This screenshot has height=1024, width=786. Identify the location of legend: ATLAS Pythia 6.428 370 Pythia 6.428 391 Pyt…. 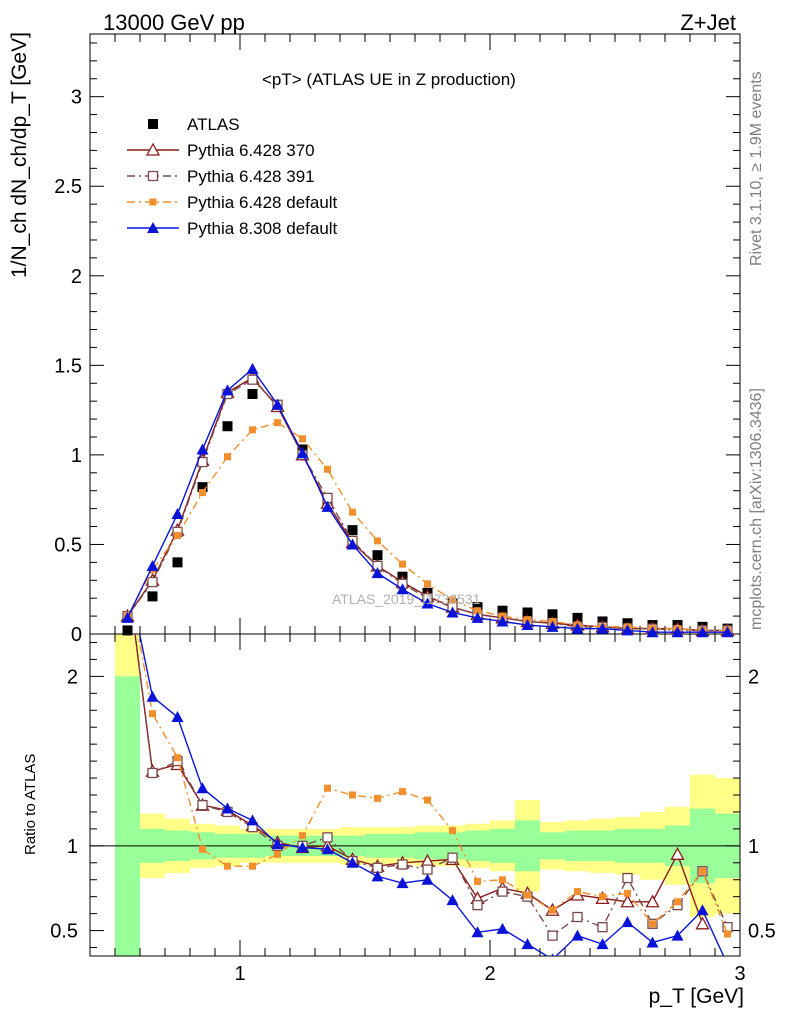
(232, 176).